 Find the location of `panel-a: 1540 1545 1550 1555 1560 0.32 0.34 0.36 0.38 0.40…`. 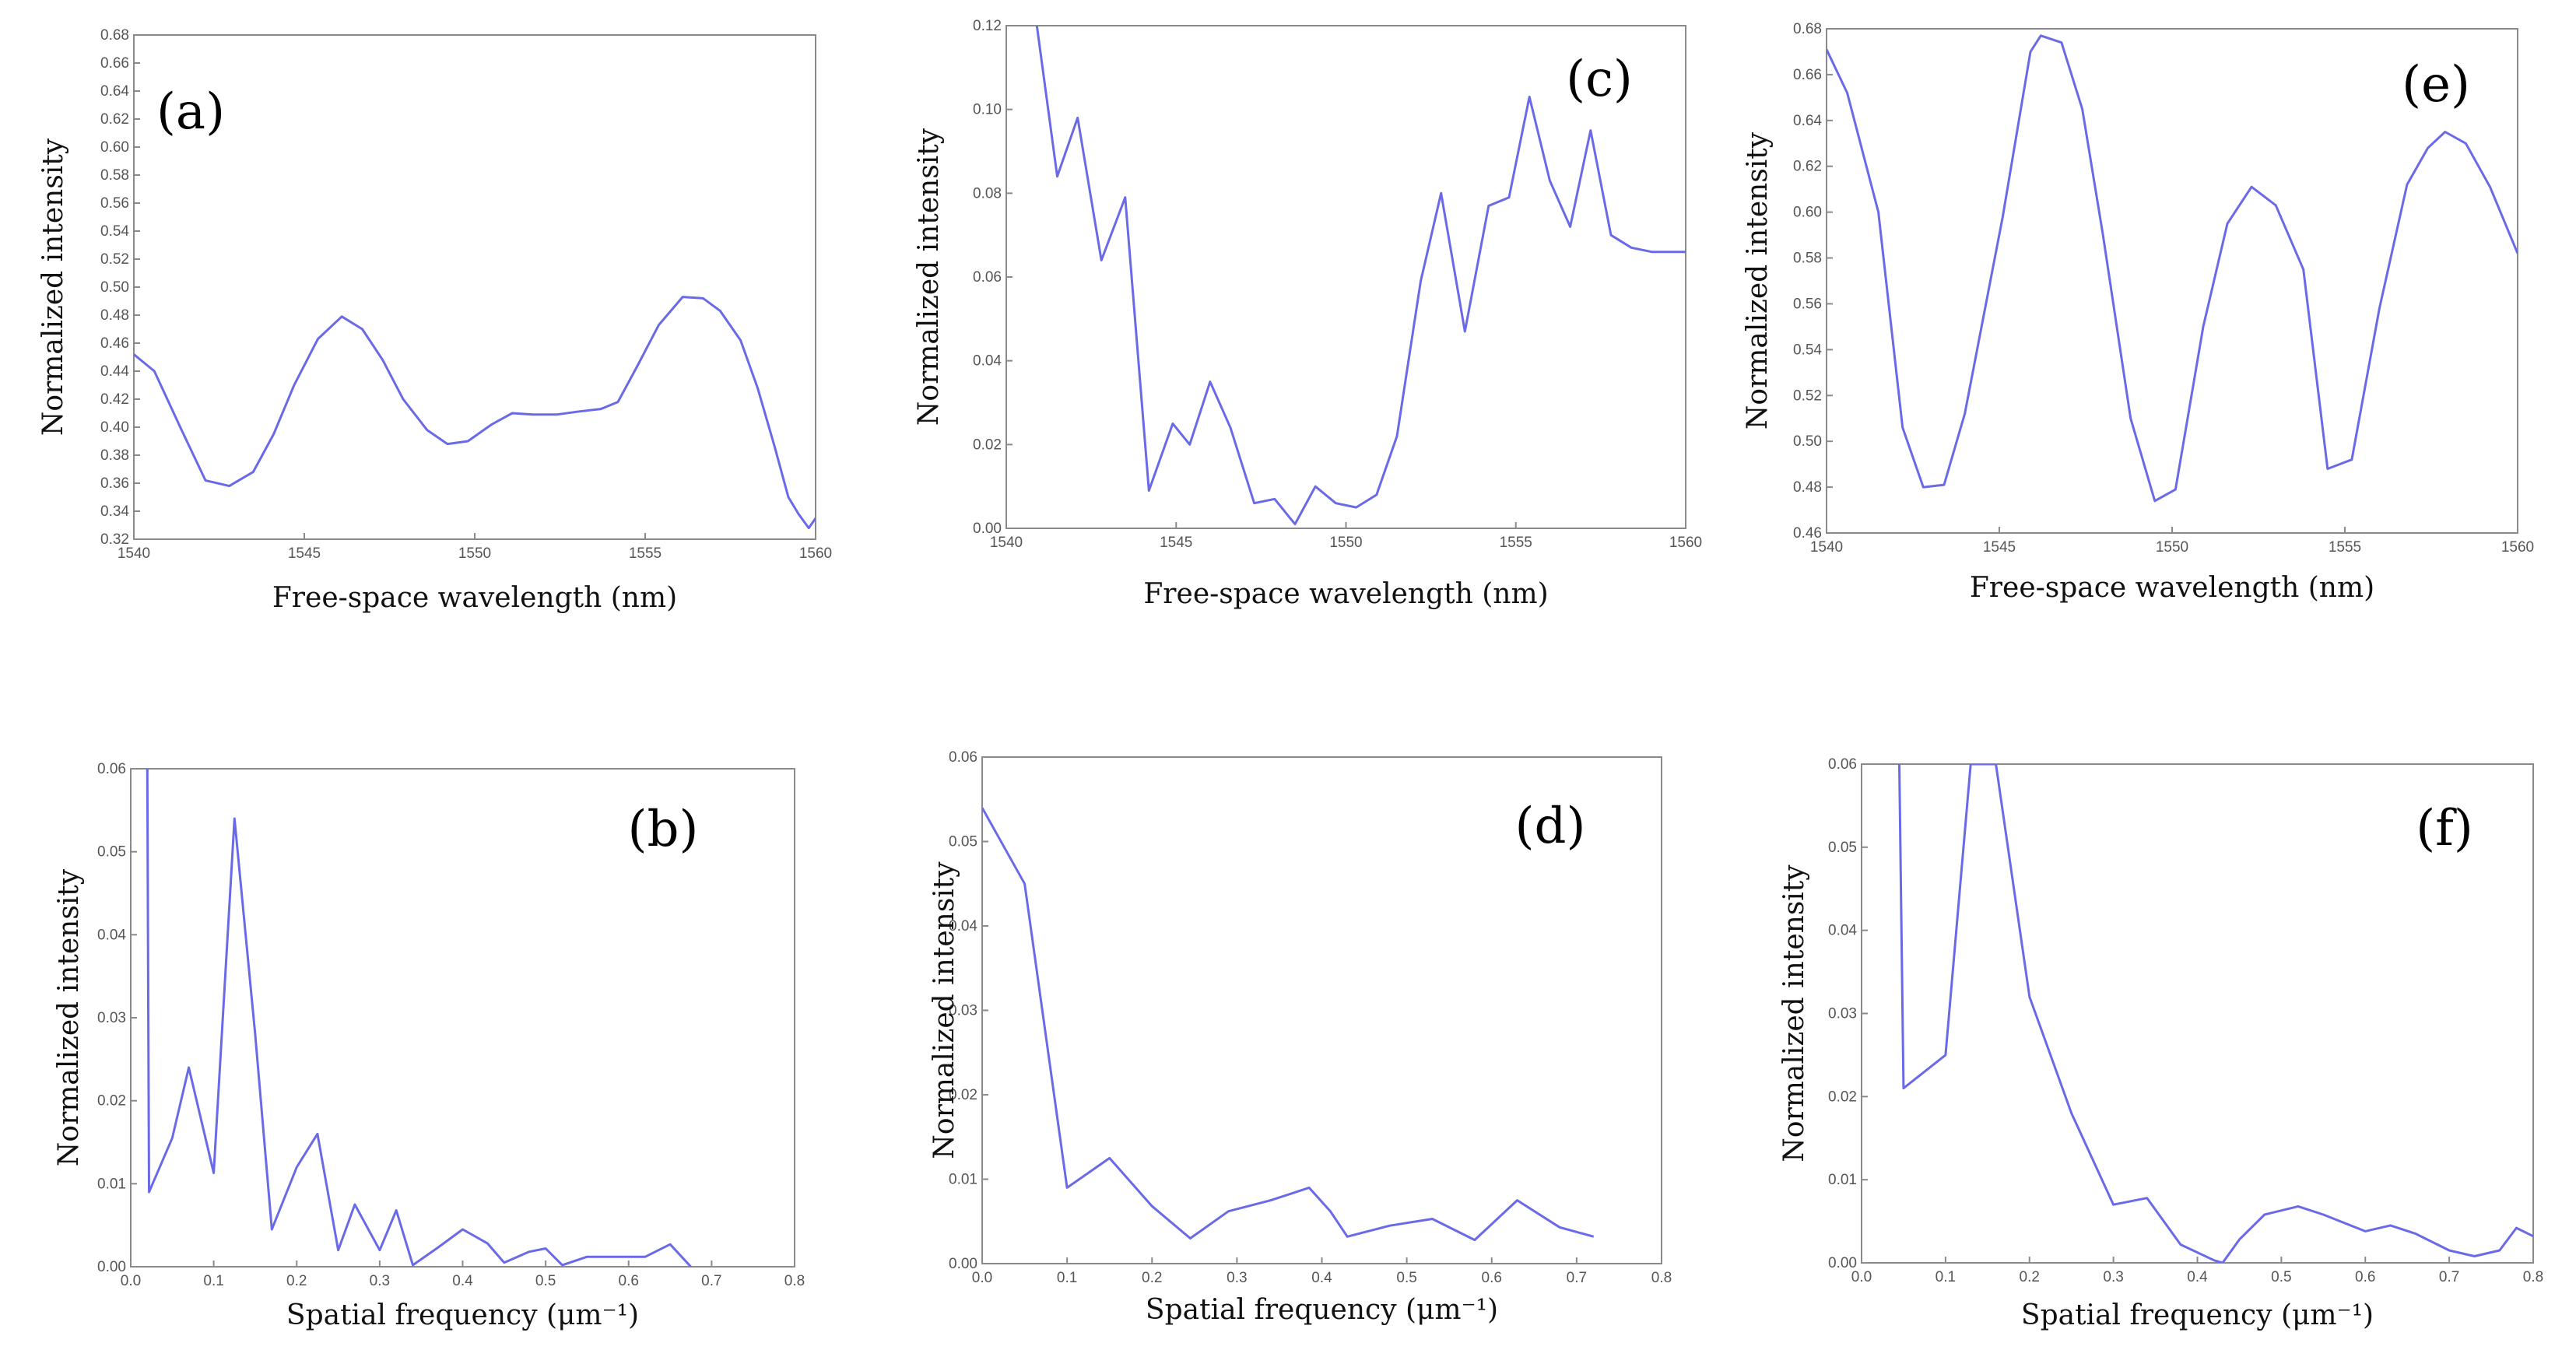

panel-a: 1540 1545 1550 1555 1560 0.32 0.34 0.36 0.38 0.40… is located at coordinates (435, 320).